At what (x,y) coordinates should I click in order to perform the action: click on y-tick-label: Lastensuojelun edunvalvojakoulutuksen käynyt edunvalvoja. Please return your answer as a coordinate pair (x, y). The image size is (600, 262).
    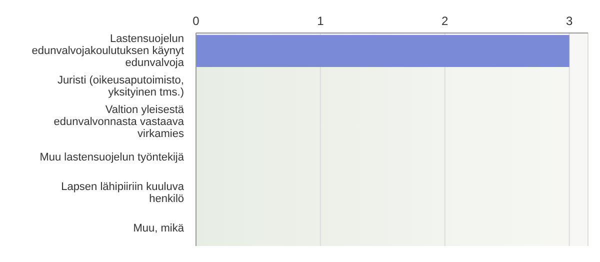
    Looking at the image, I should click on (108, 50).